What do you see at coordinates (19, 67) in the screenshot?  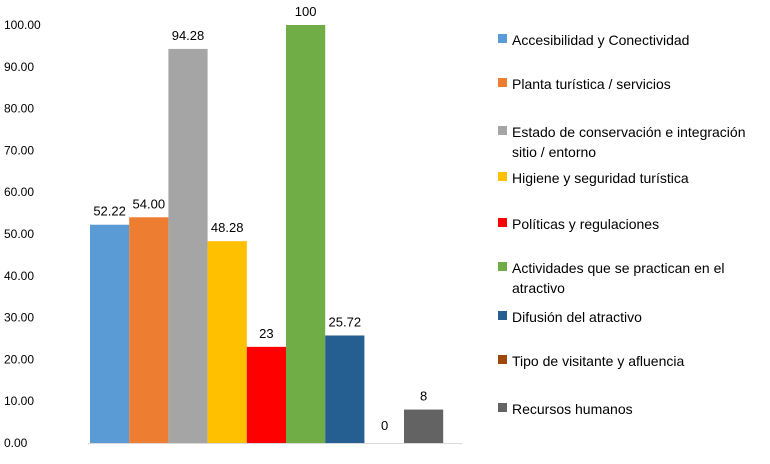 I see `y-tick-label: 90.00` at bounding box center [19, 67].